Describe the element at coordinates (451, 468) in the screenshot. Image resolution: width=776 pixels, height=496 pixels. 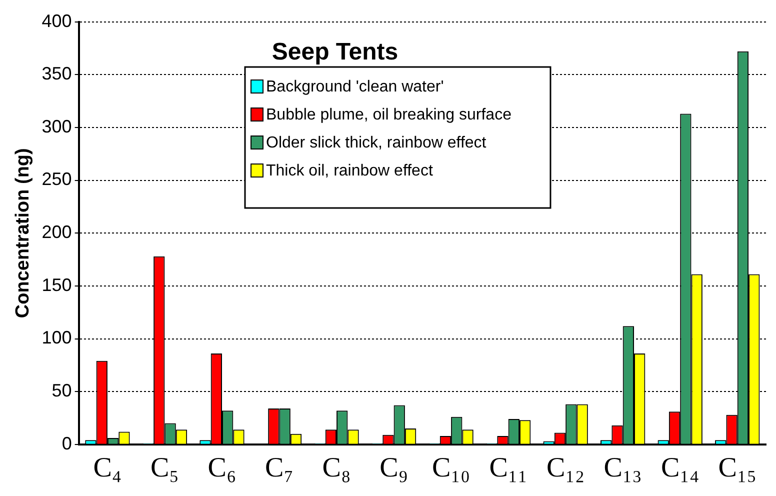
I see `x-tick-label: C₁₀` at that location.